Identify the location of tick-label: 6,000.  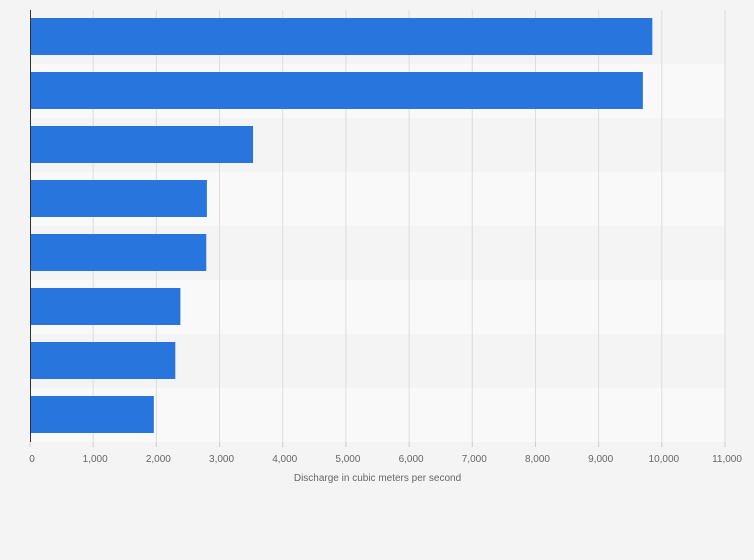
(411, 459).